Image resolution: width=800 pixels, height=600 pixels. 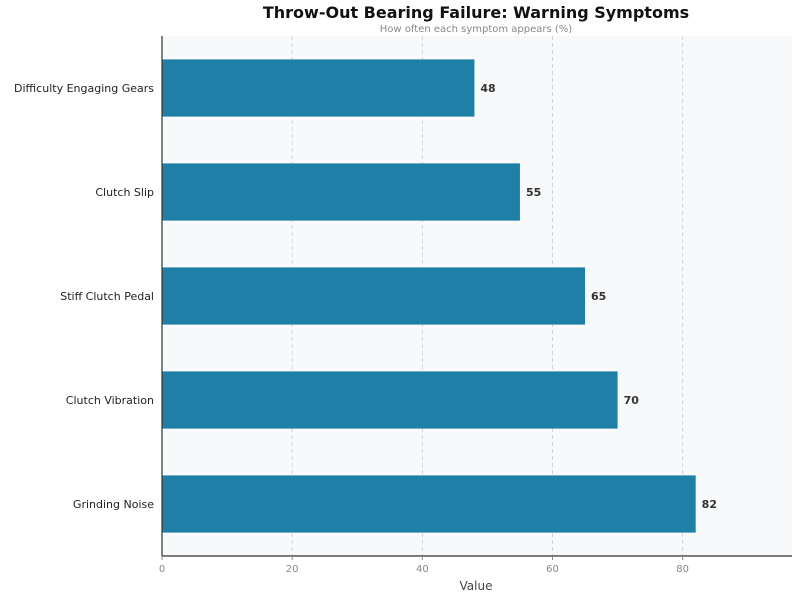 What do you see at coordinates (84, 88) in the screenshot?
I see `y-tick-label: Difficulty Engaging Gears` at bounding box center [84, 88].